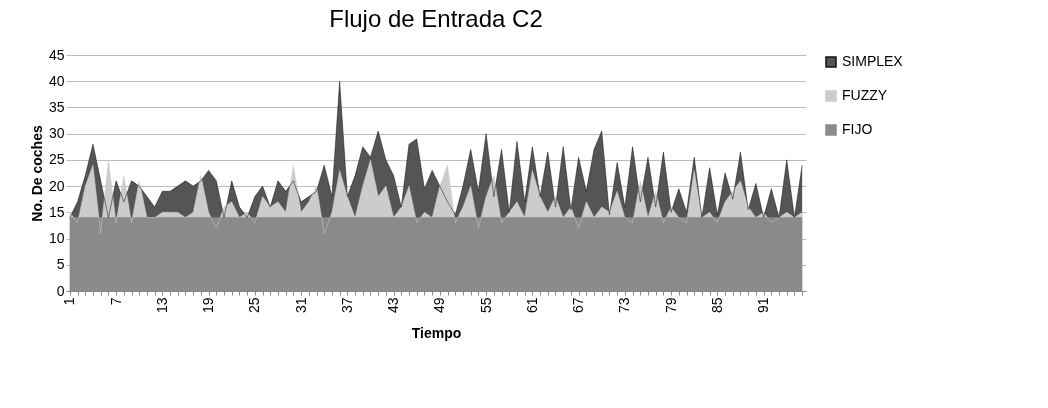 The height and width of the screenshot is (408, 1048). What do you see at coordinates (670, 305) in the screenshot?
I see `x-tick-label: 79` at bounding box center [670, 305].